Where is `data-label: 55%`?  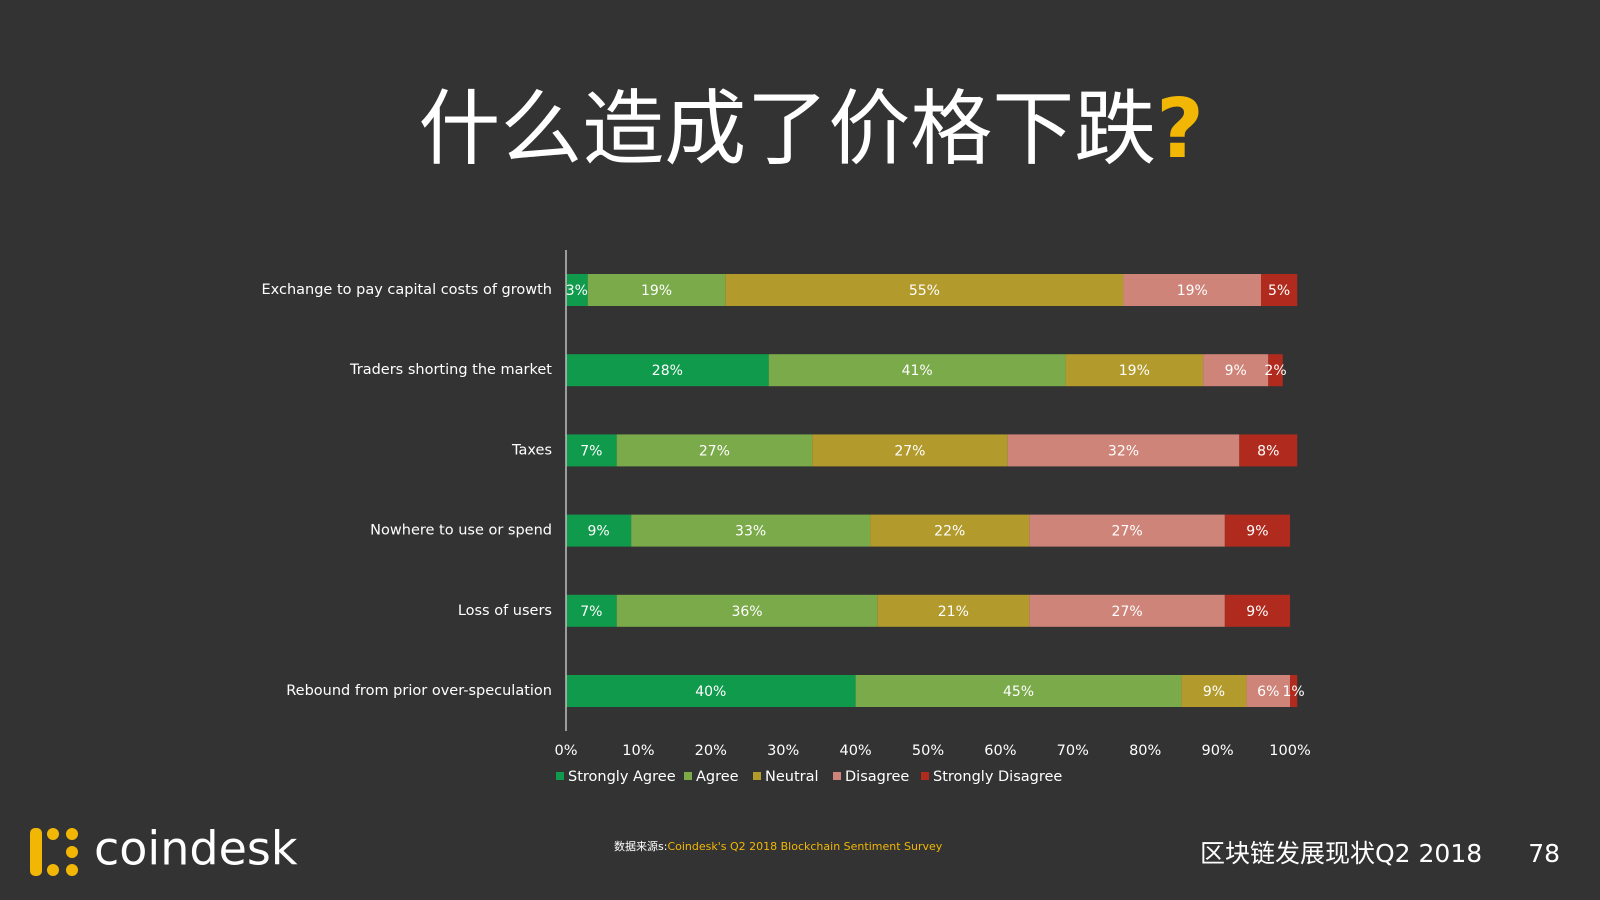
data-label: 55% is located at coordinates (924, 291).